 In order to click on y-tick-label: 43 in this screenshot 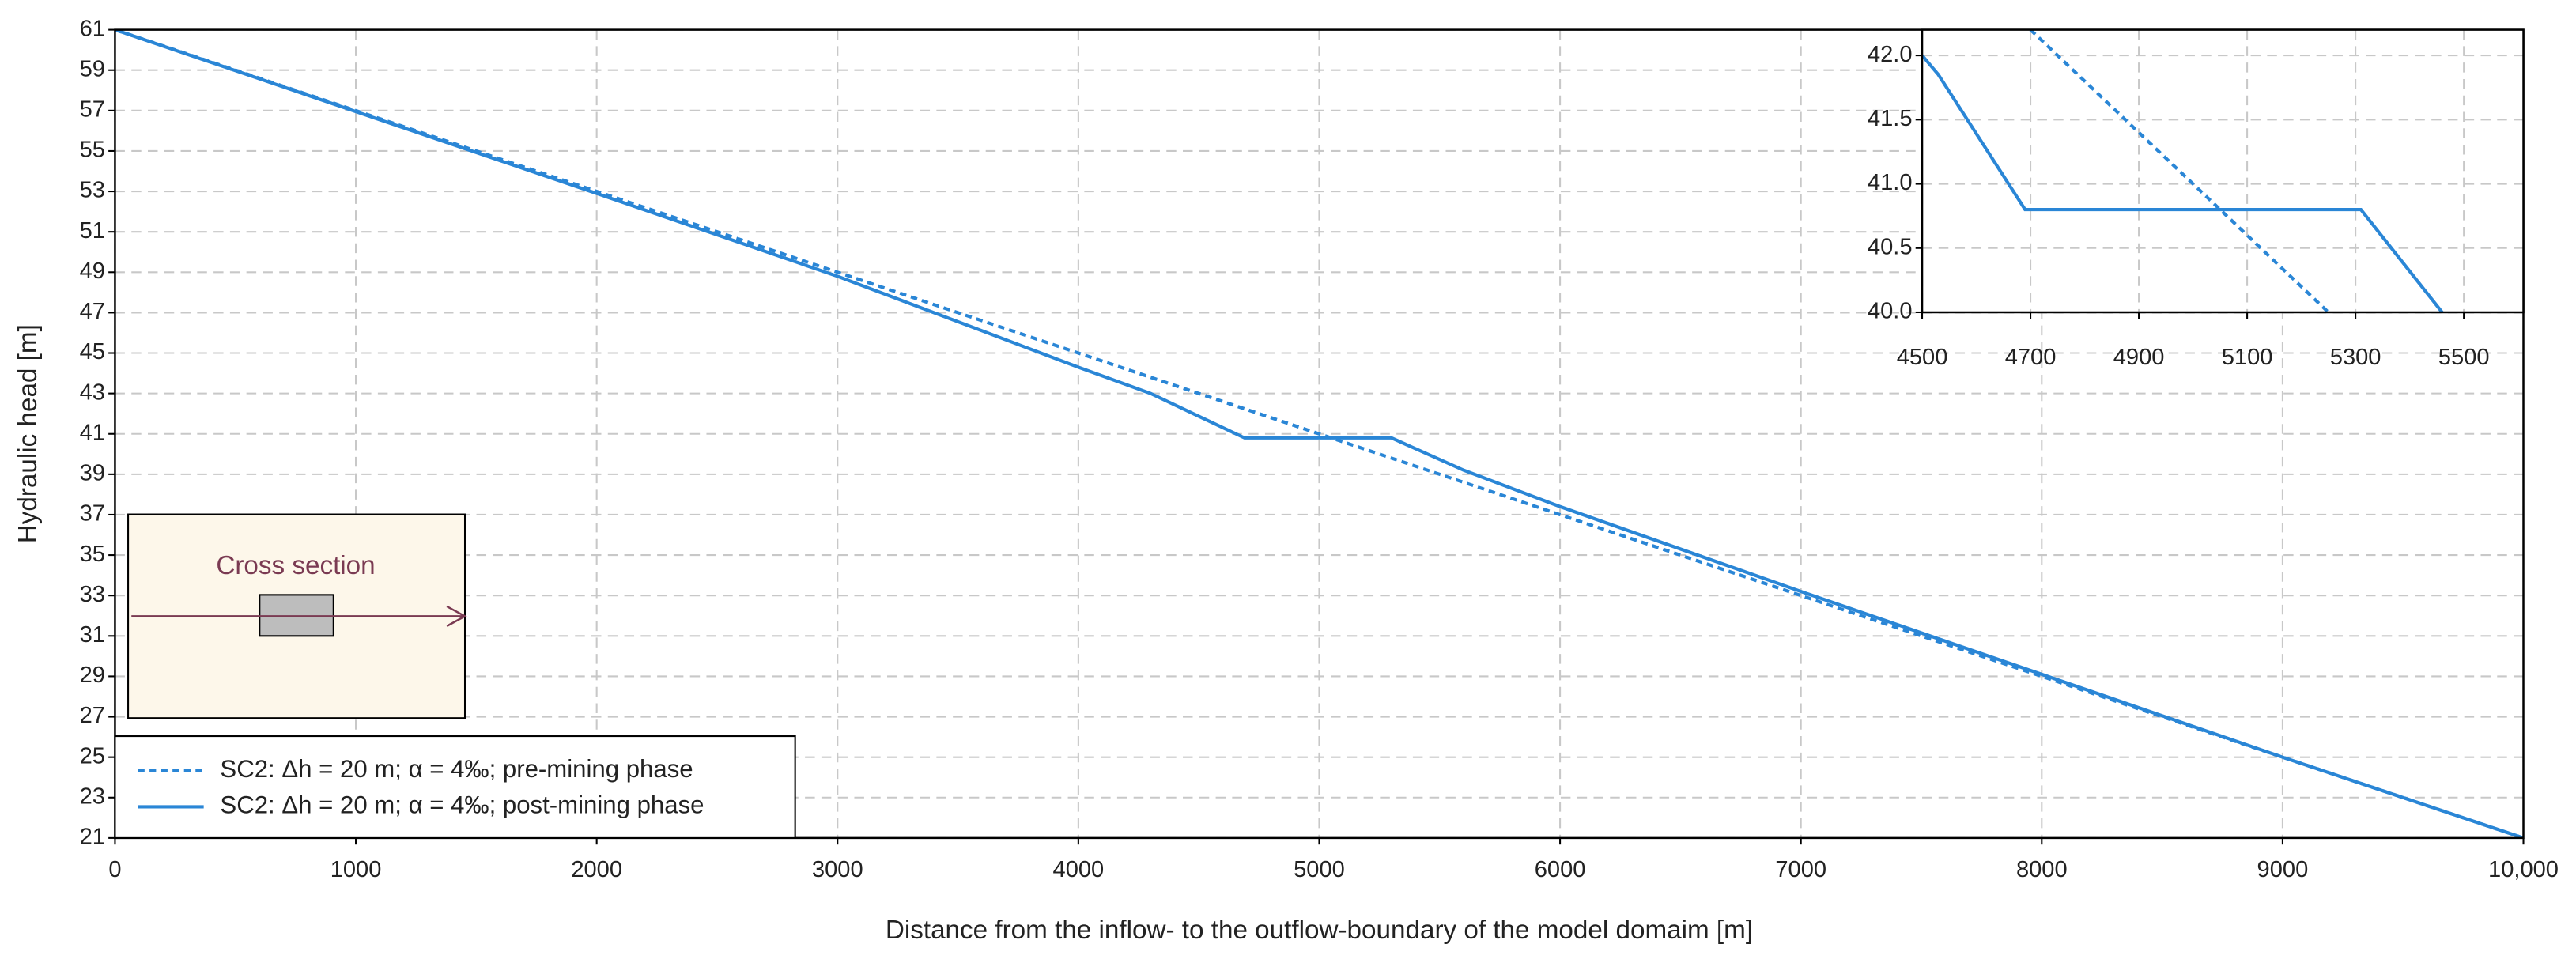, I will do `click(92, 392)`.